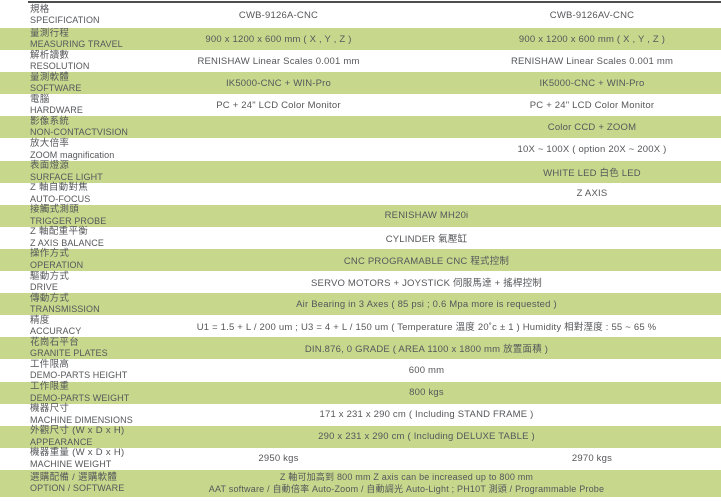 The image size is (721, 501). I want to click on row-label-zh: 表面燈源, so click(50, 166).